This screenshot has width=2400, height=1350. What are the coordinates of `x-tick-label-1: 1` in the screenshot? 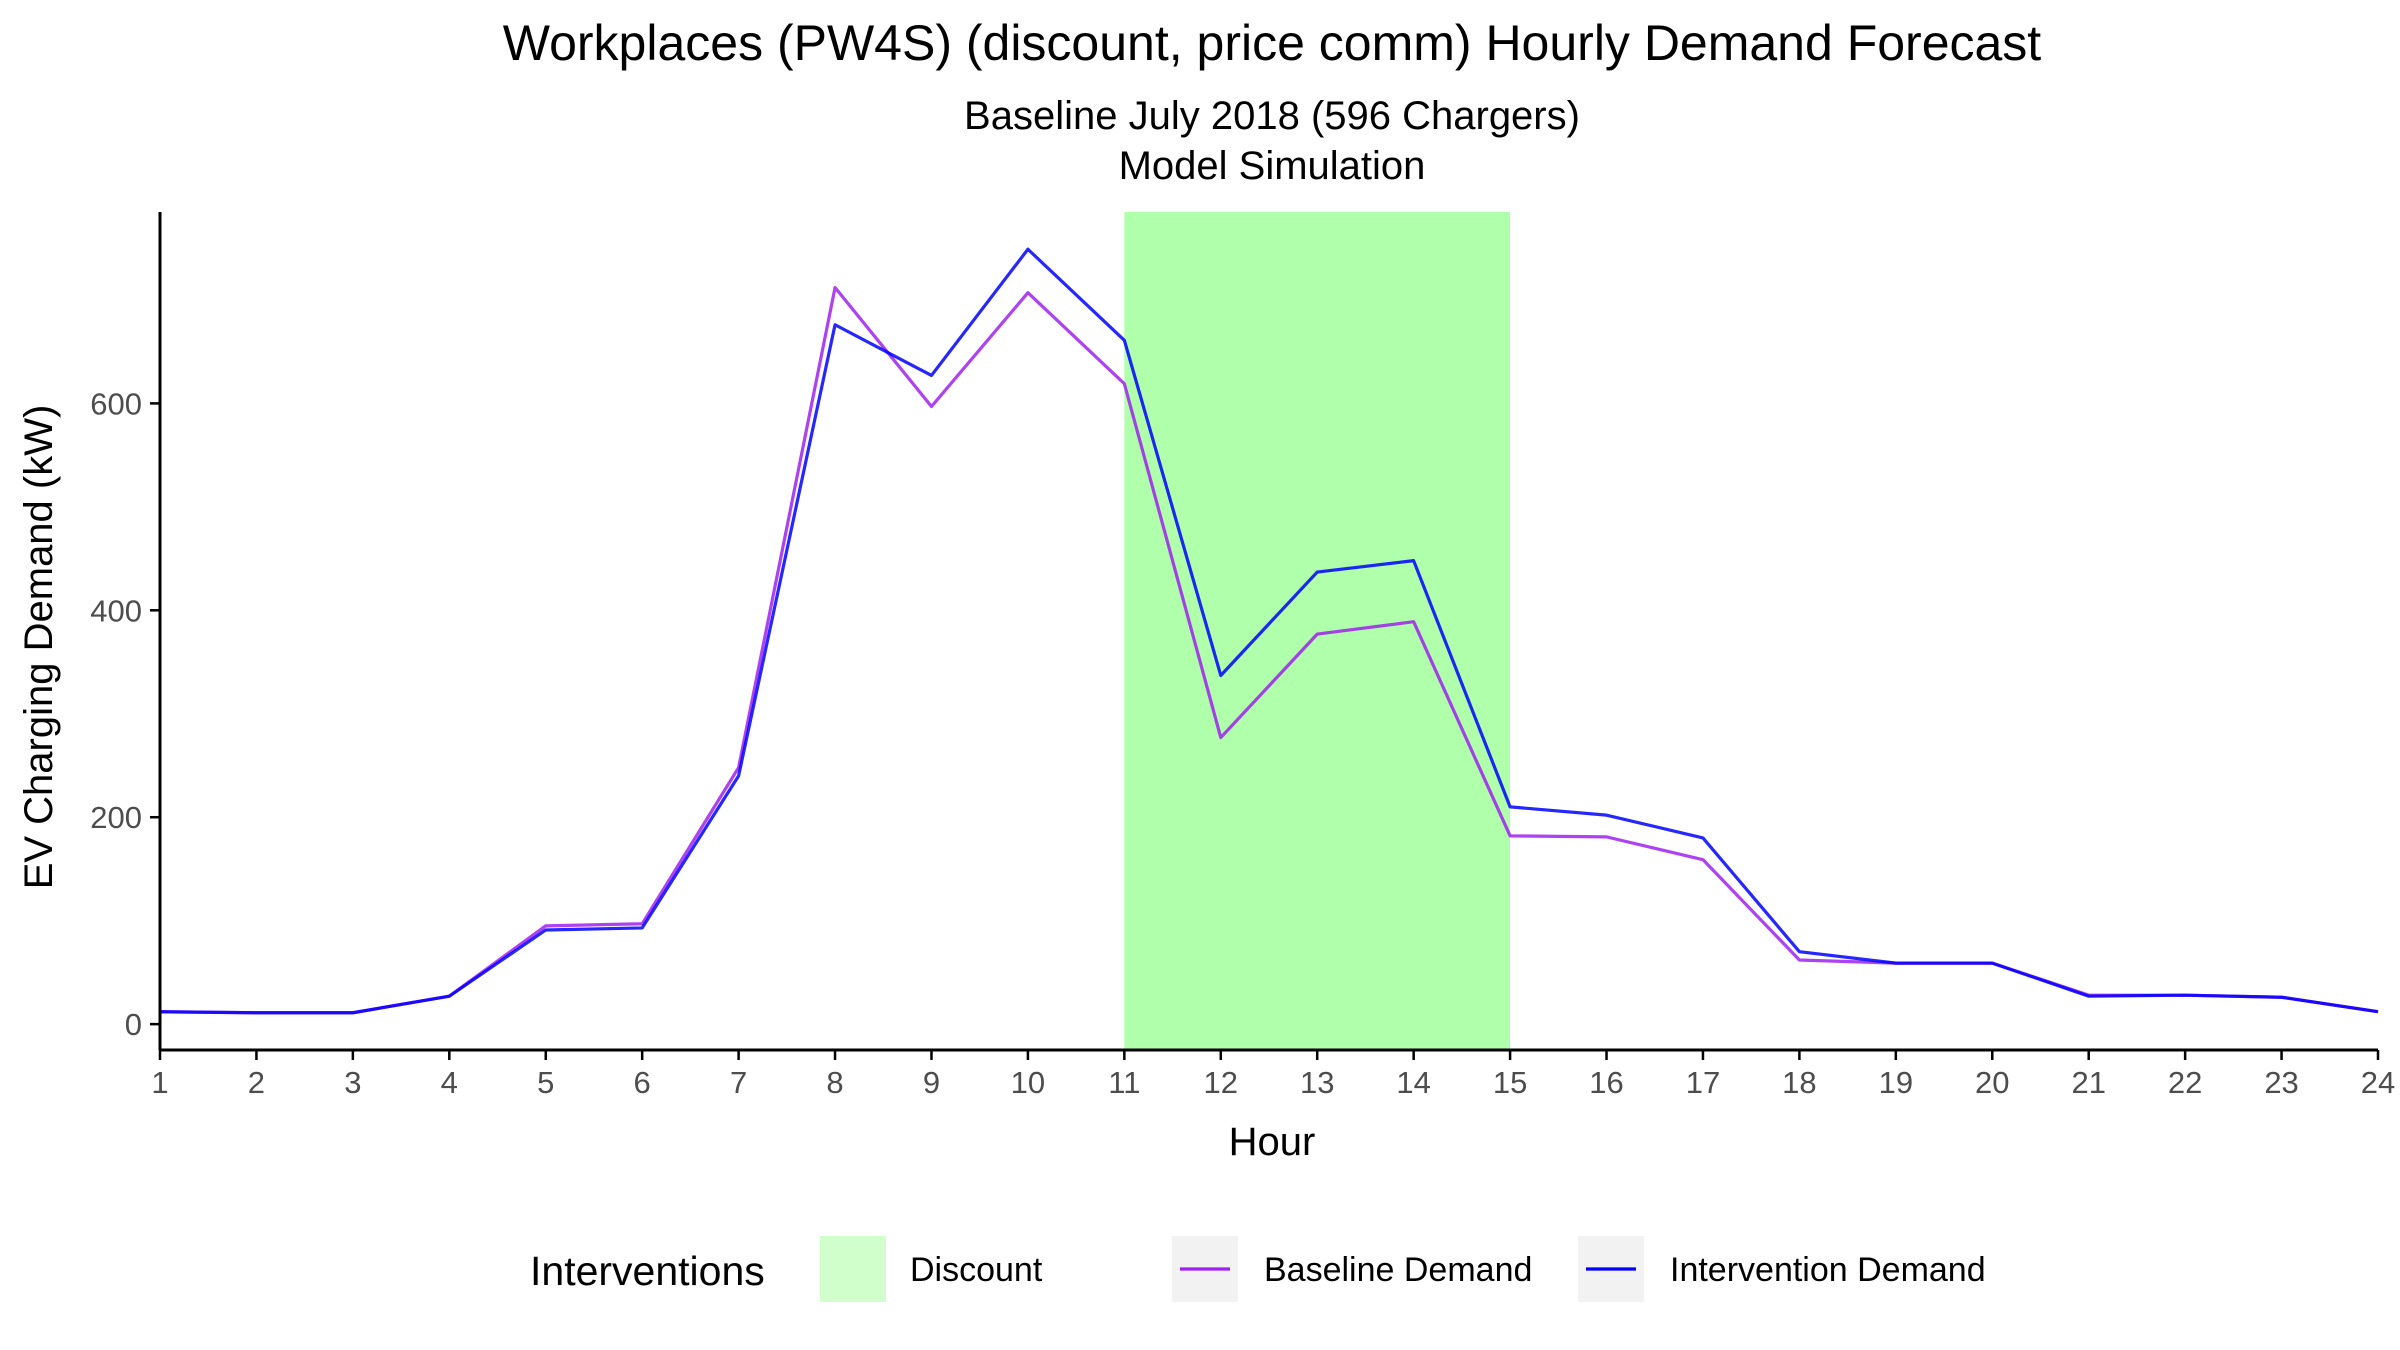 It's located at (159, 1082).